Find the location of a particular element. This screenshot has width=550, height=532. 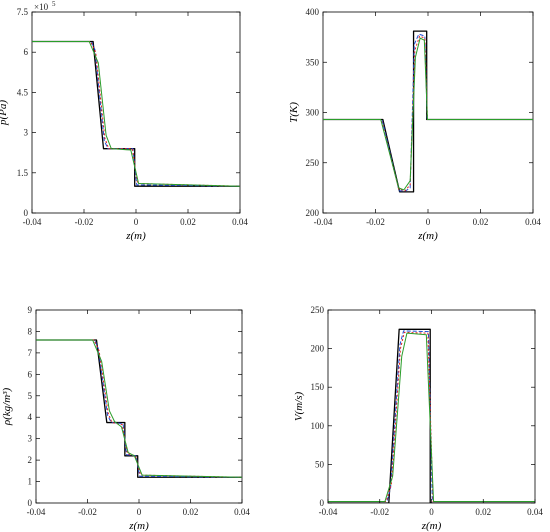

y-tick-label: 100 is located at coordinates (318, 426).